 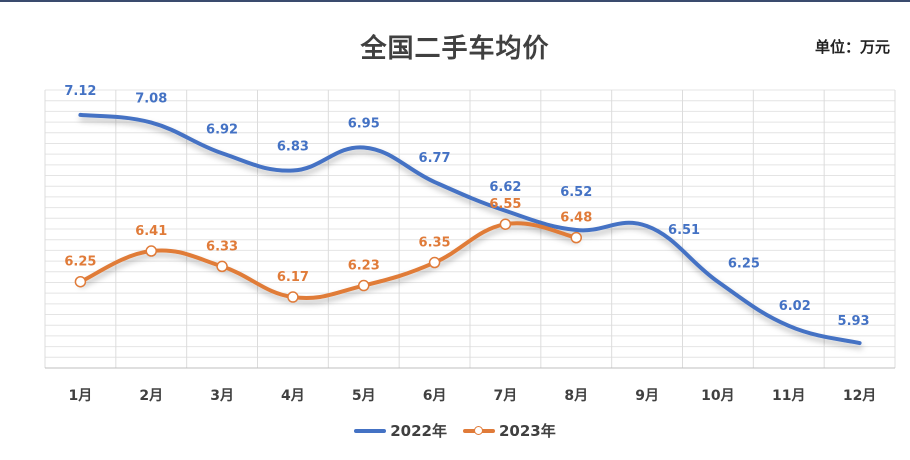 I want to click on data-label-2023: 6.23, so click(x=364, y=266).